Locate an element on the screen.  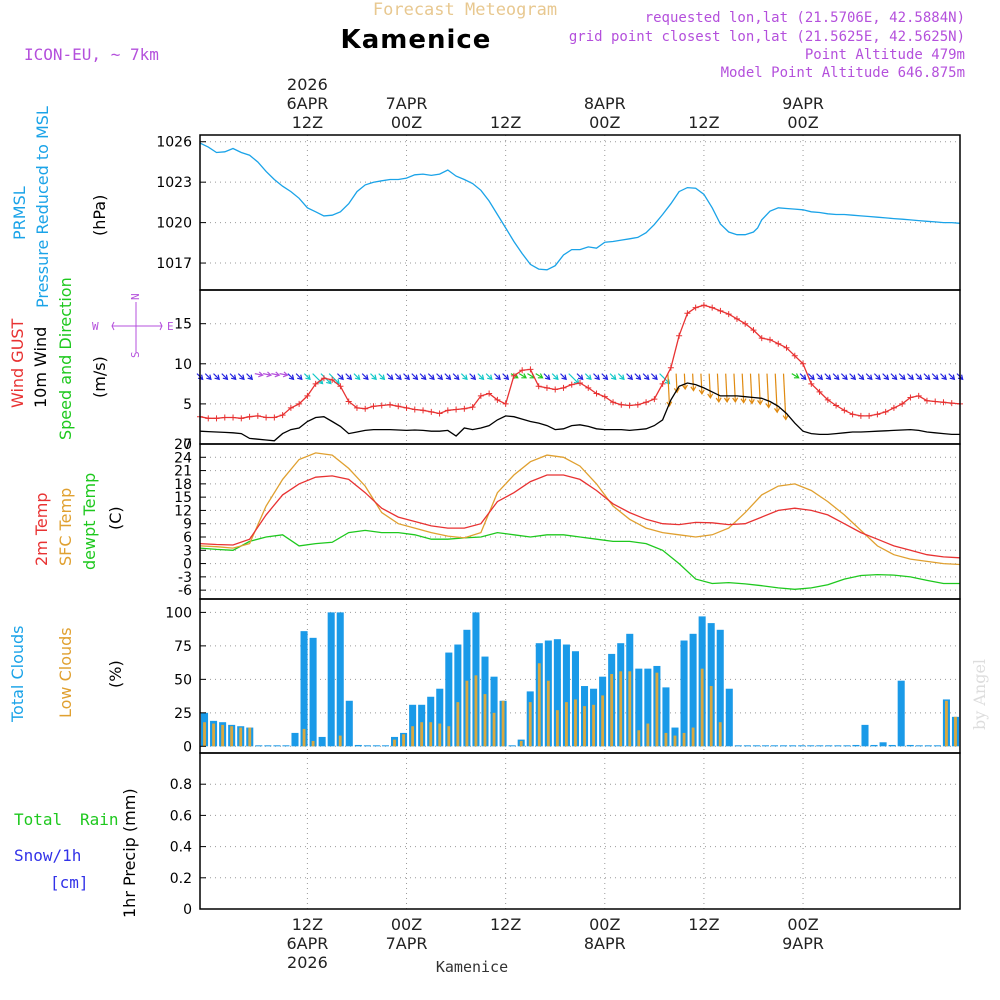
header-point-altitude: Point Altitude 479m is located at coordinates (885, 55).